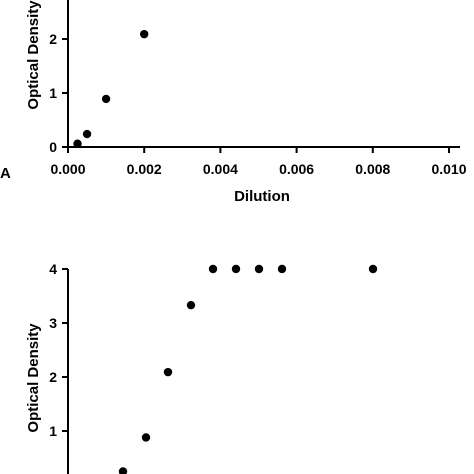  Describe the element at coordinates (58, 350) in the screenshot. I see `chart-b-y-ticks: 1 2 3 4` at that location.